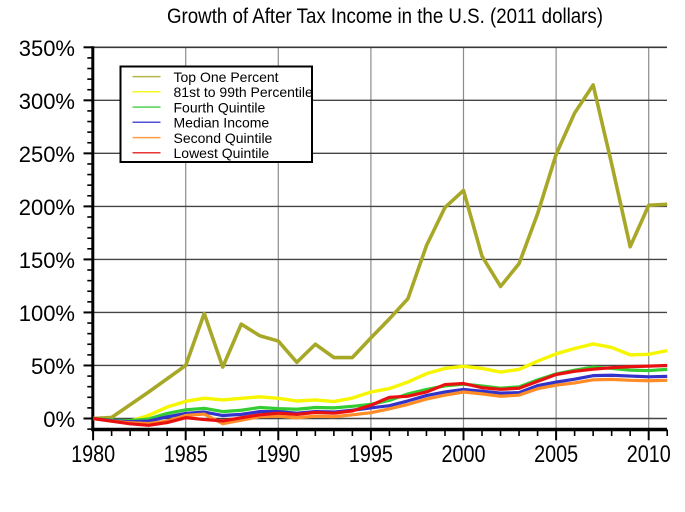 The image size is (685, 512). What do you see at coordinates (186, 454) in the screenshot?
I see `svg-text: 1985` at bounding box center [186, 454].